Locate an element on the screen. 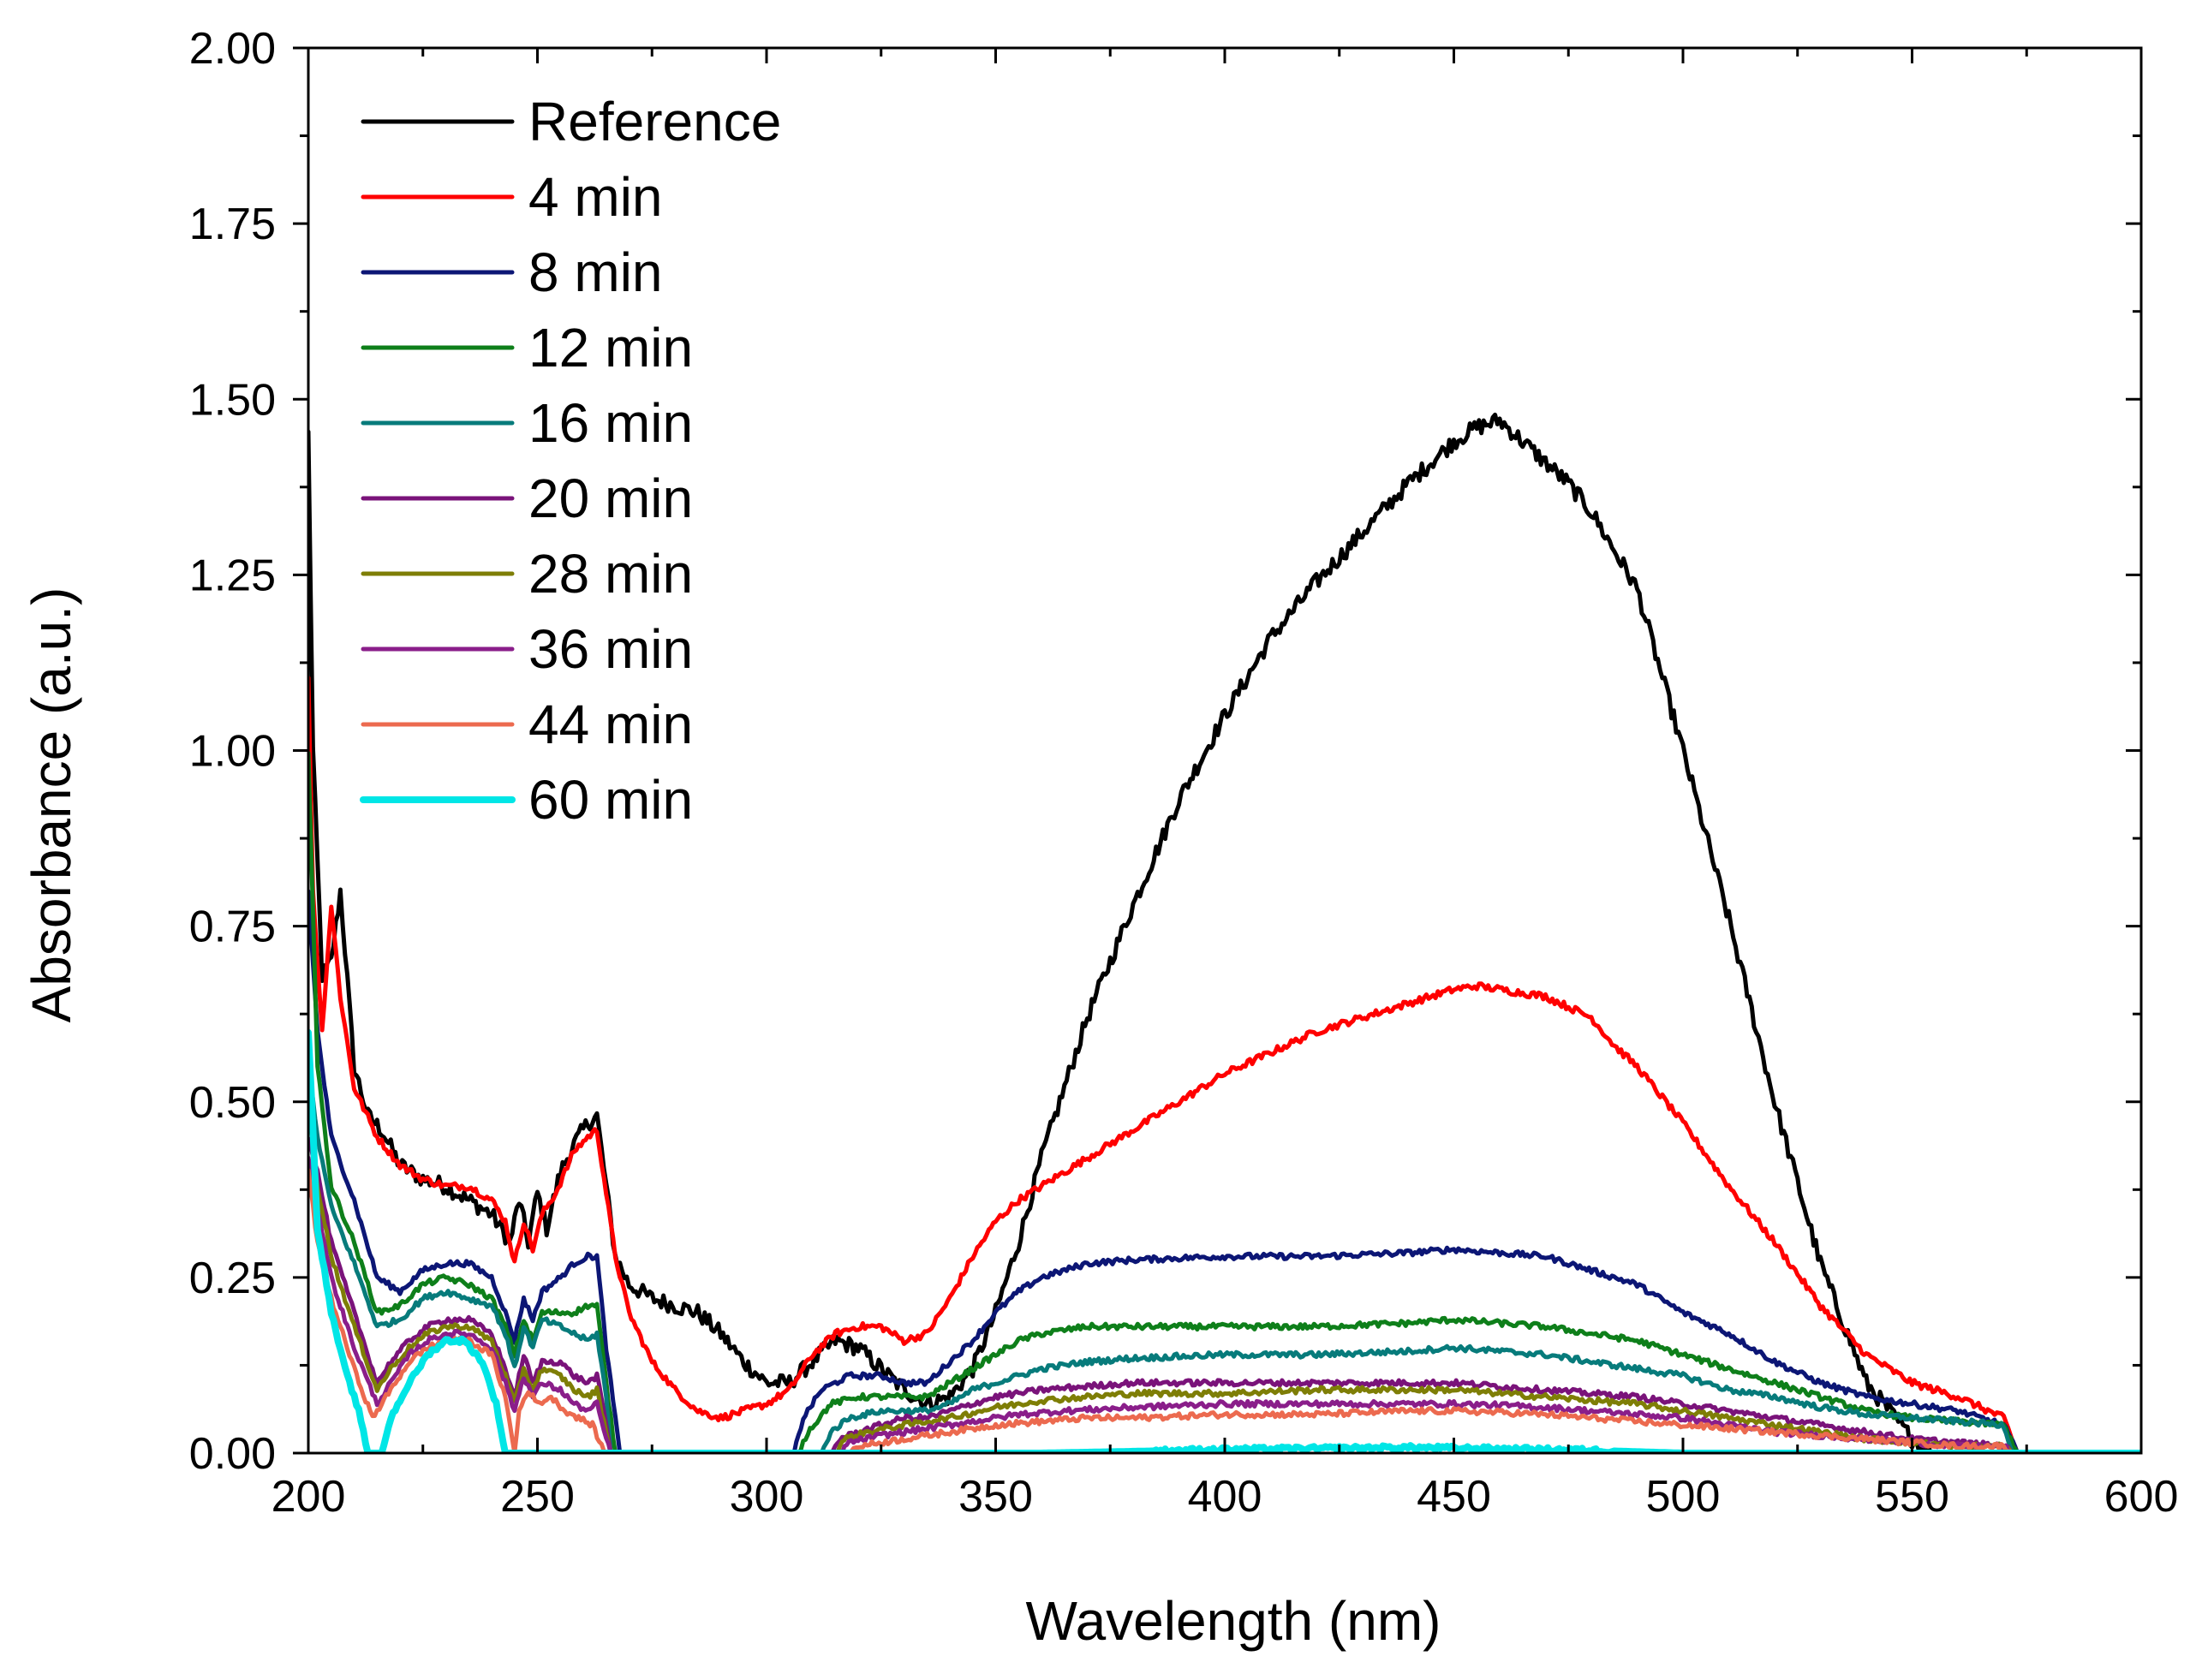 This screenshot has height=1680, width=2196. y-tick-label: 0.50 is located at coordinates (232, 1103).